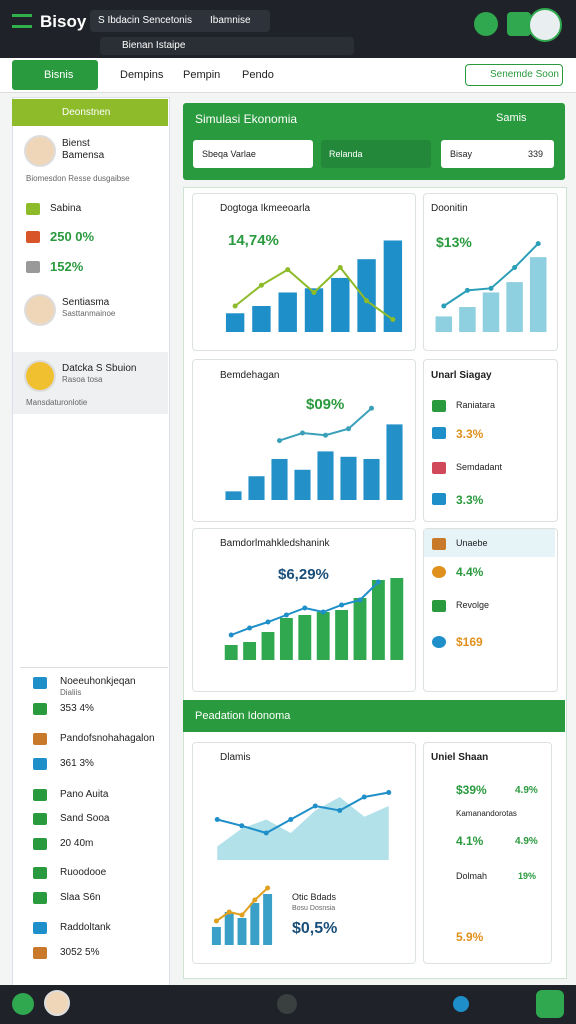 The image size is (576, 1024). I want to click on action-button, so click(550, 1004).